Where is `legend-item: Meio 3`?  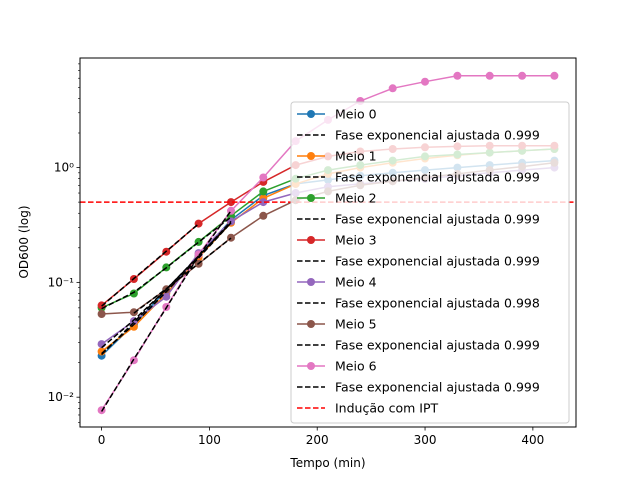 legend-item: Meio 3 is located at coordinates (337, 240).